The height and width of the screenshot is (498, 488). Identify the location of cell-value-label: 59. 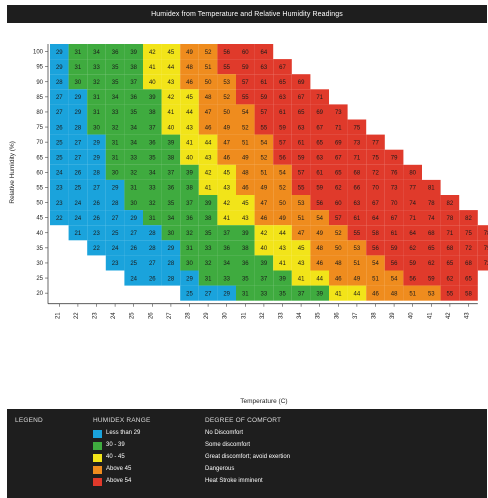
(412, 264).